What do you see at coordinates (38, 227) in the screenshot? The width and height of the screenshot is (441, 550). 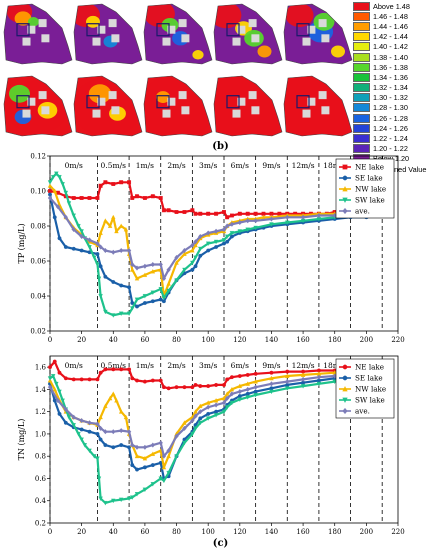 I see `y-tick-label: 0.08` at bounding box center [38, 227].